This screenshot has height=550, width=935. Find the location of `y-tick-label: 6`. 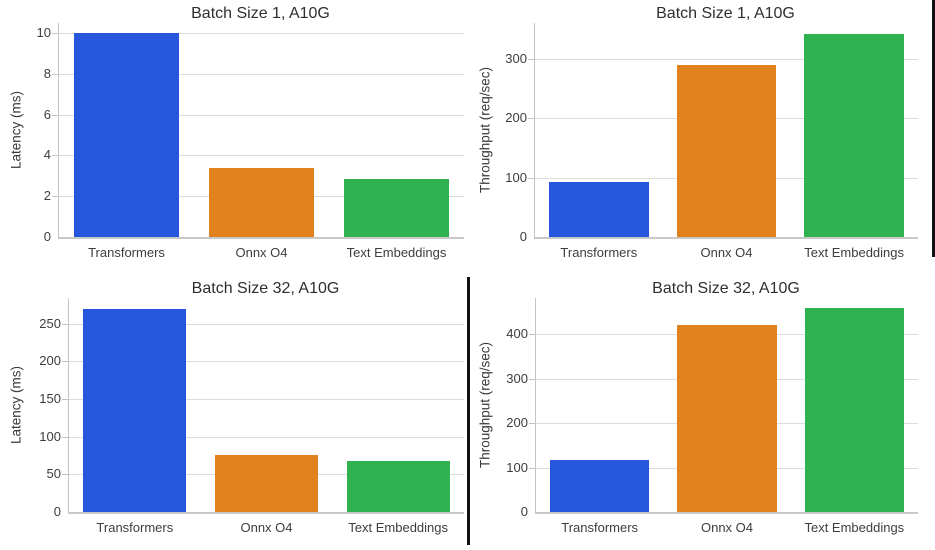

y-tick-label: 6 is located at coordinates (47, 114).